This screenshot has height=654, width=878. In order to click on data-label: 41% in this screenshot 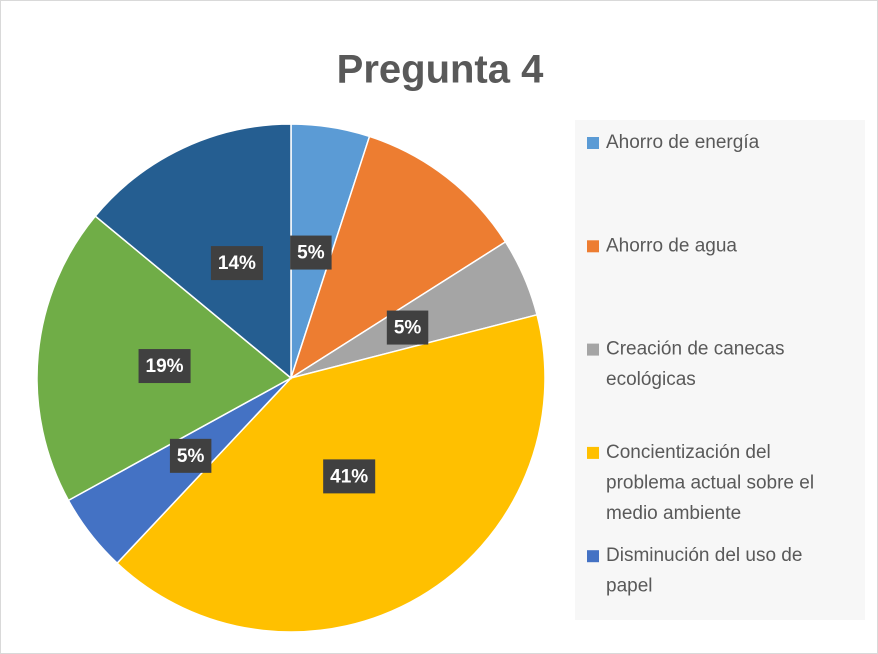, I will do `click(349, 476)`.